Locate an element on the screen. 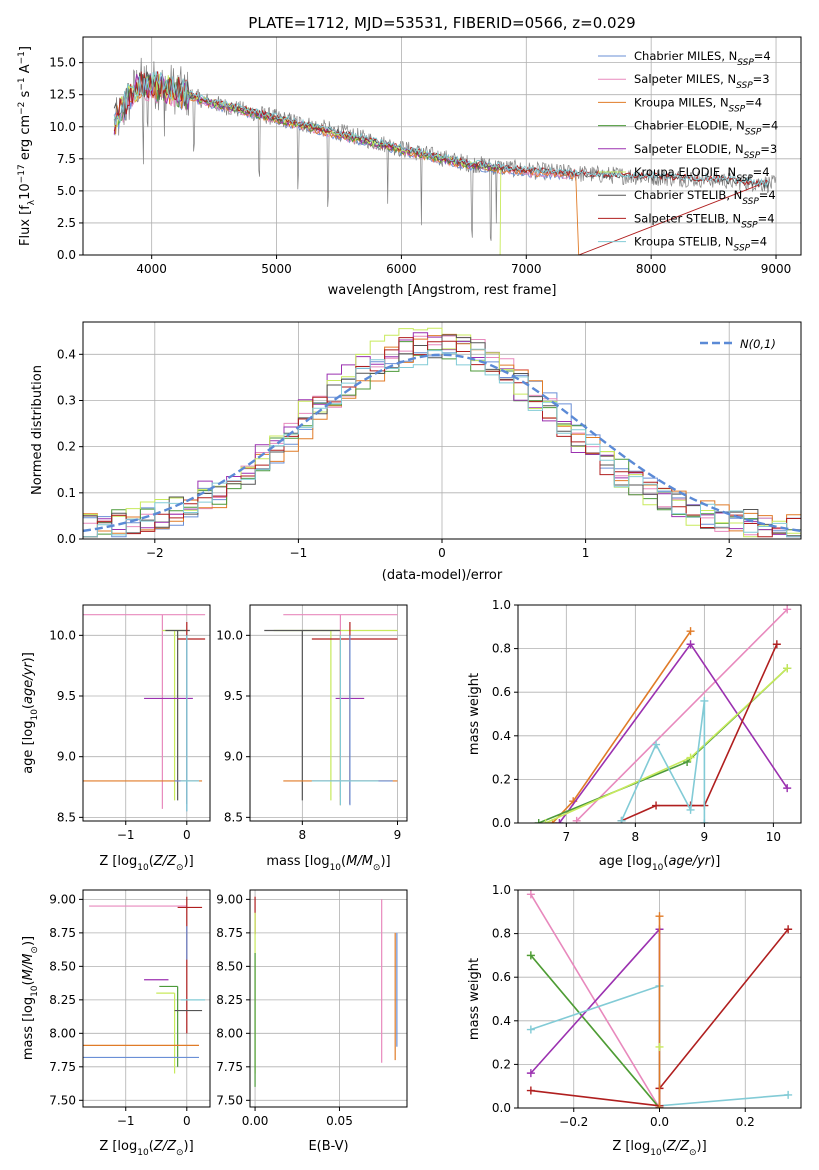  legend-entry-chabrier-miles: Chabrier MILES, NSSP=4 is located at coordinates (702, 58).